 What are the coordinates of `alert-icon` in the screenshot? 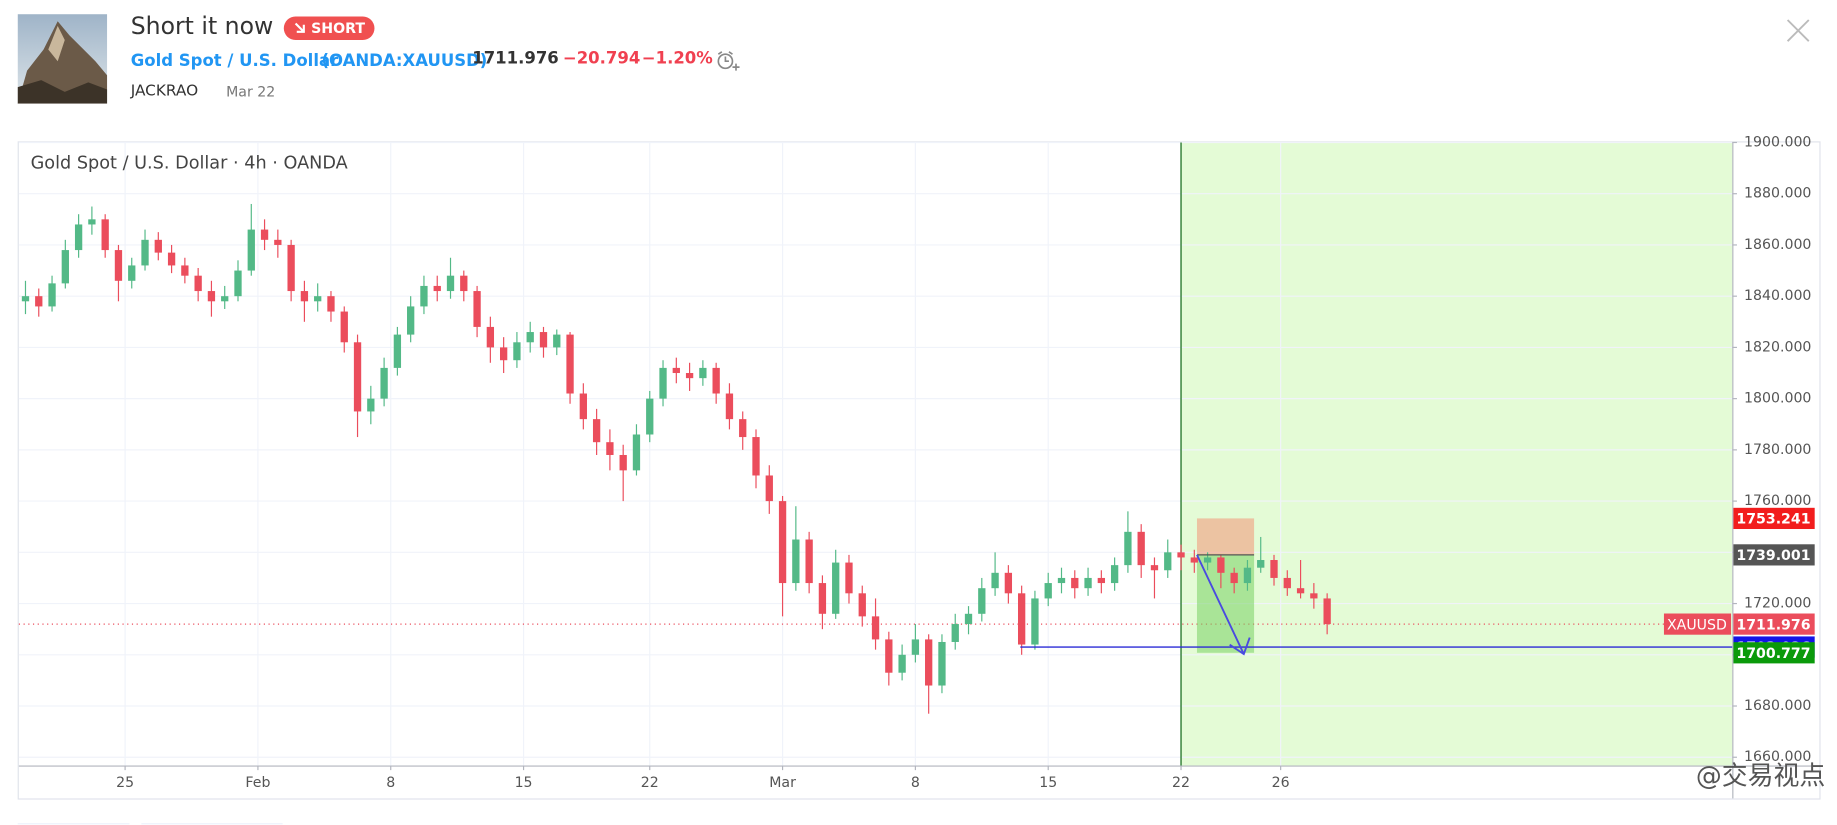 It's located at (728, 61).